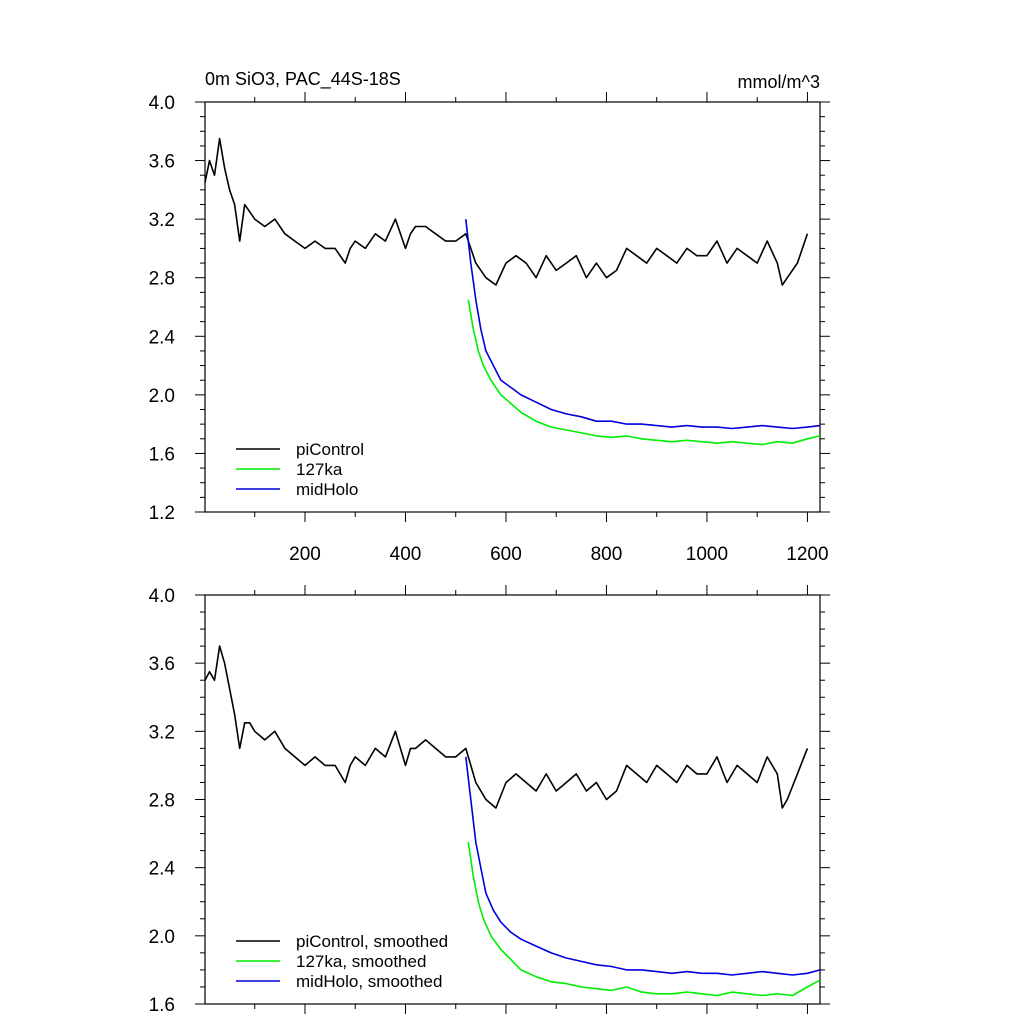 The height and width of the screenshot is (1024, 1024). I want to click on x-tick-label: 1000, so click(707, 554).